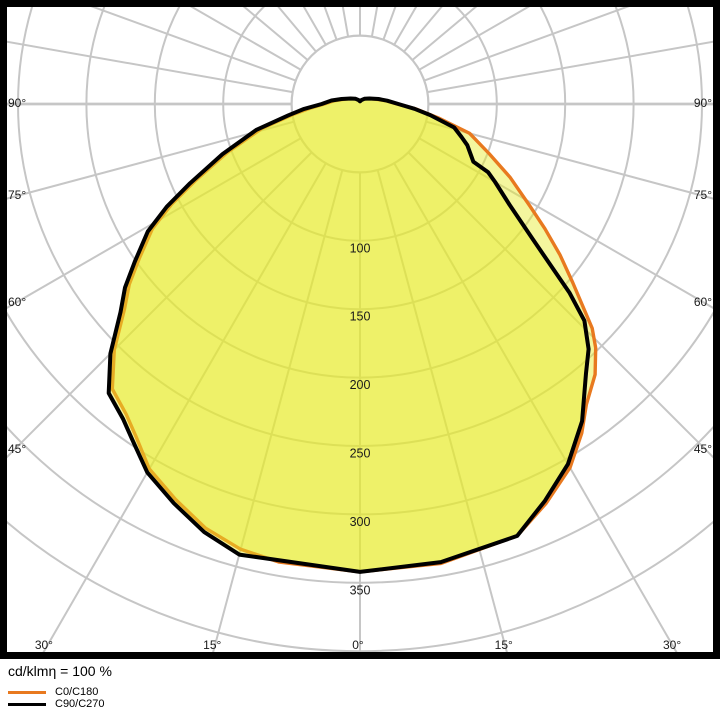 Image resolution: width=720 pixels, height=720 pixels. Describe the element at coordinates (360, 385) in the screenshot. I see `svg-text: 200` at that location.